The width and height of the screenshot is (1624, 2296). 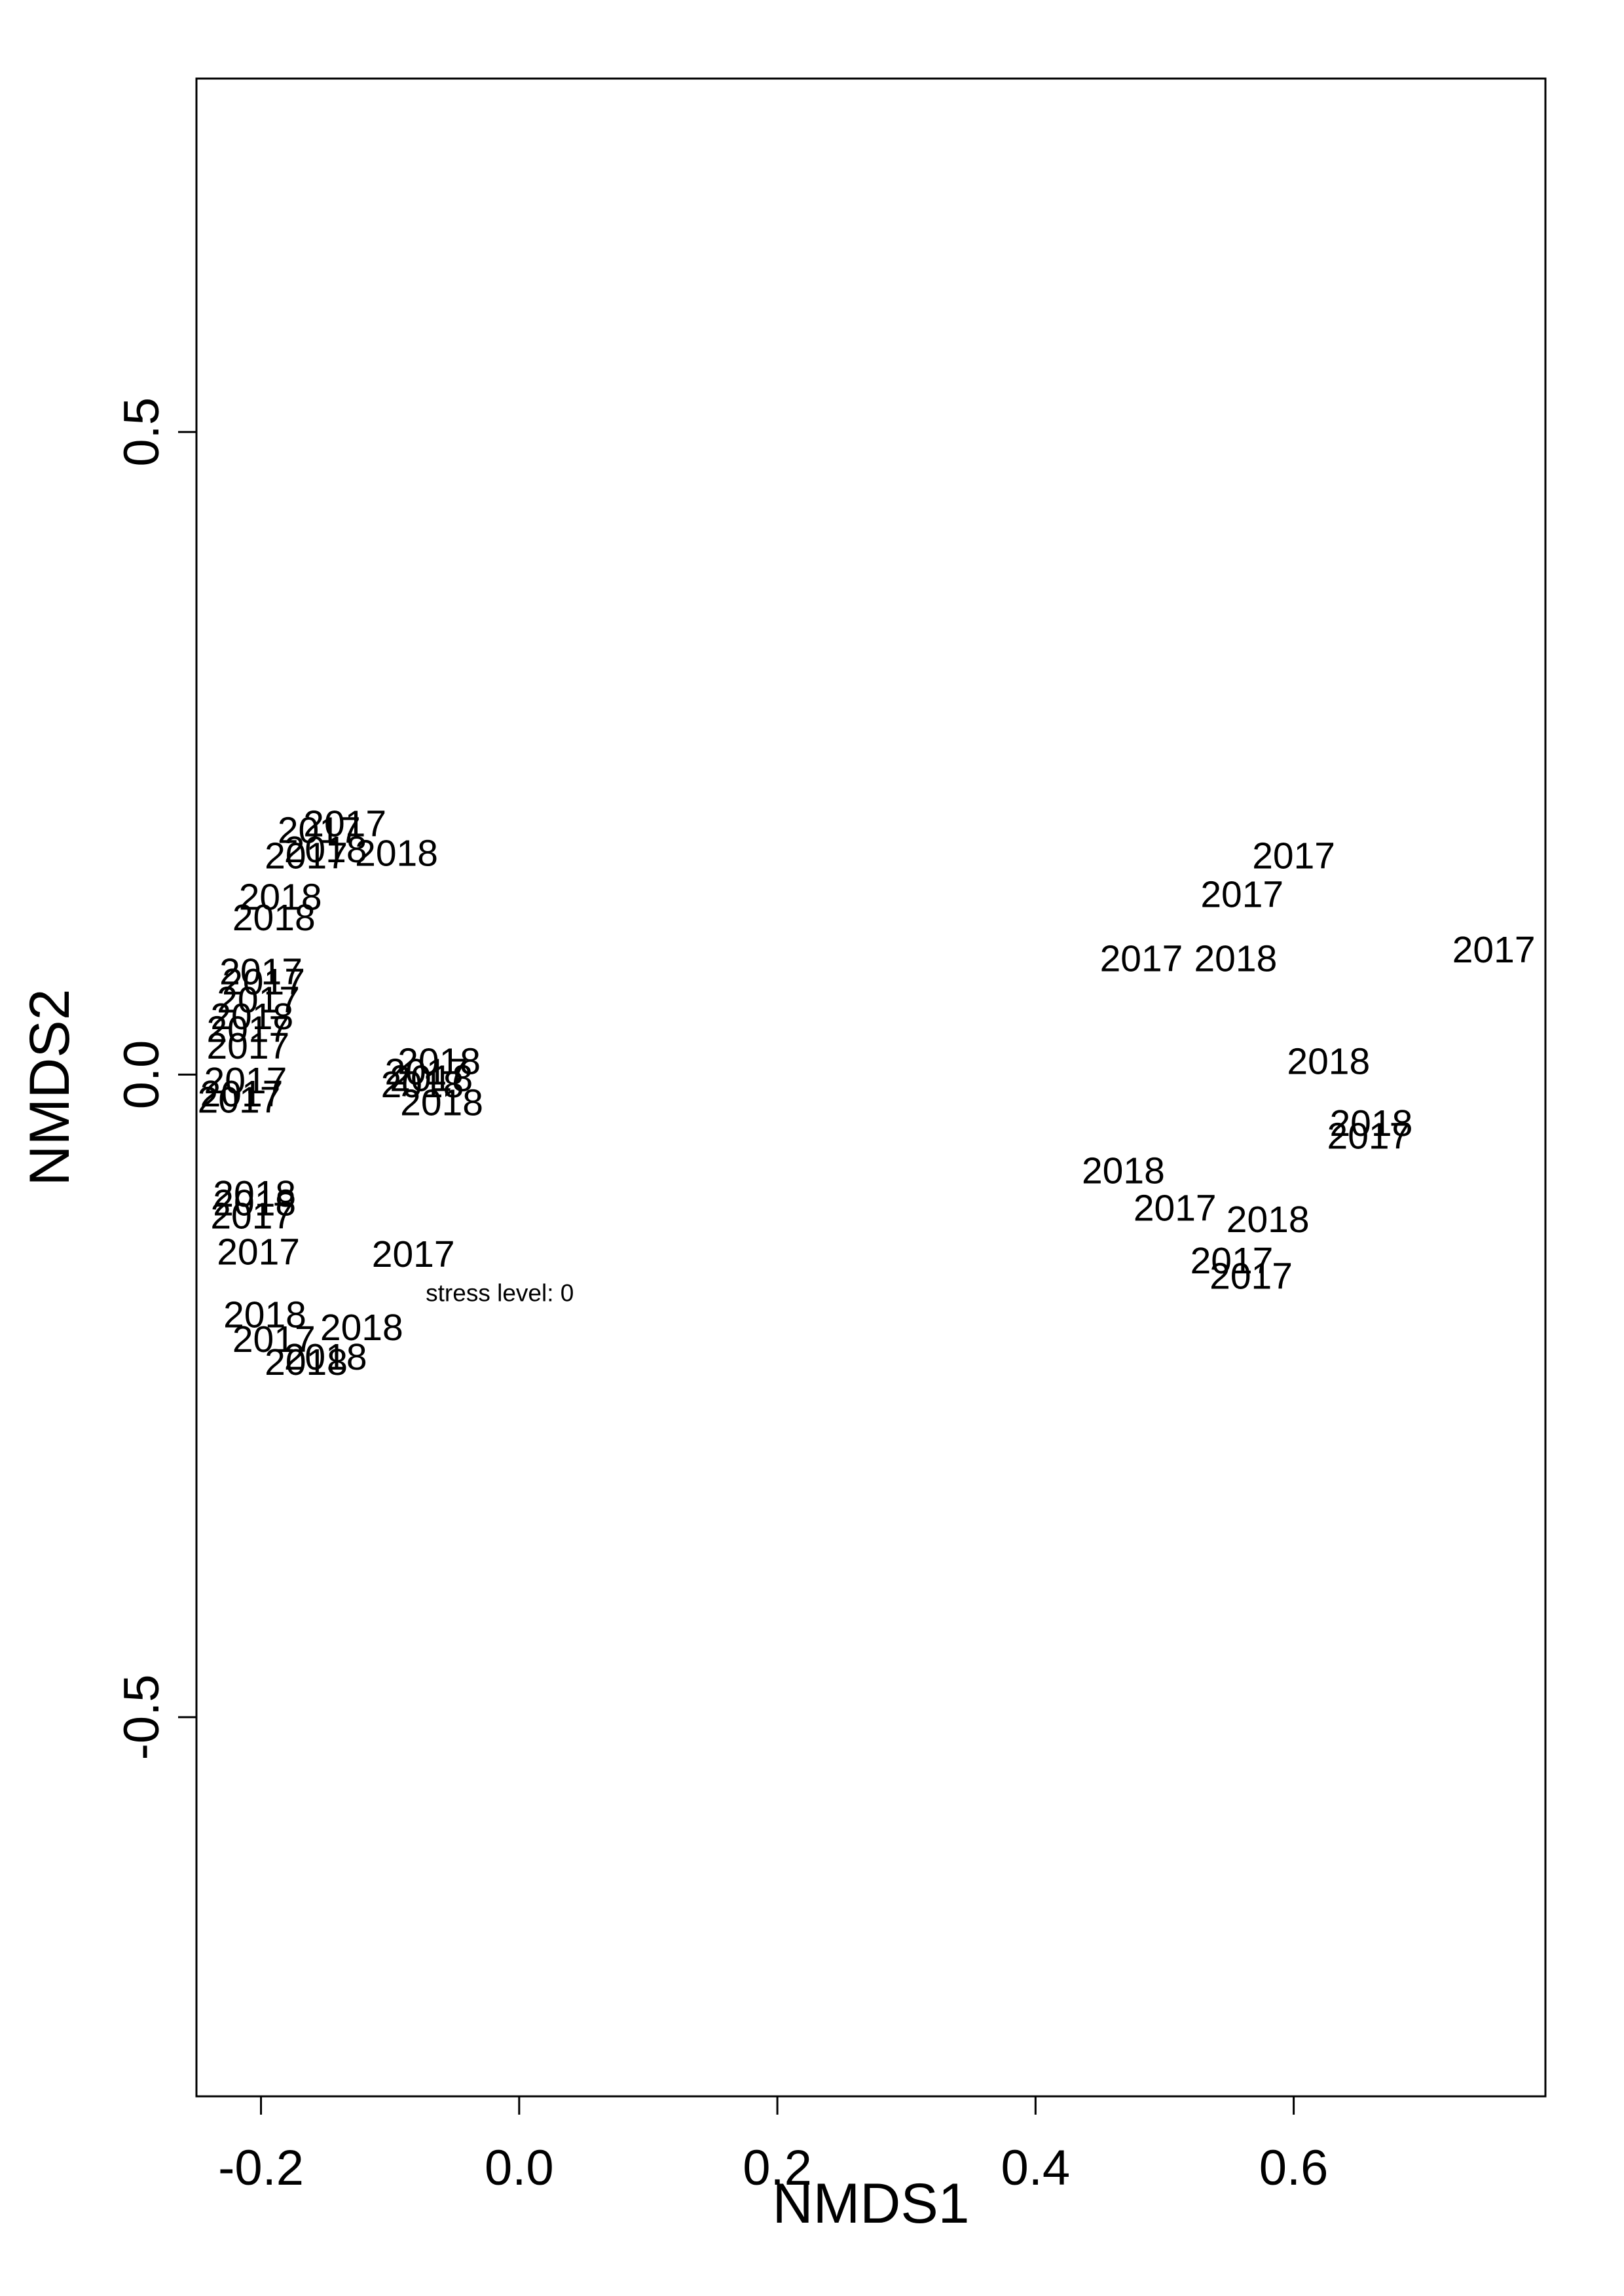 What do you see at coordinates (500, 1293) in the screenshot?
I see `stress-annotation: stress level: 0` at bounding box center [500, 1293].